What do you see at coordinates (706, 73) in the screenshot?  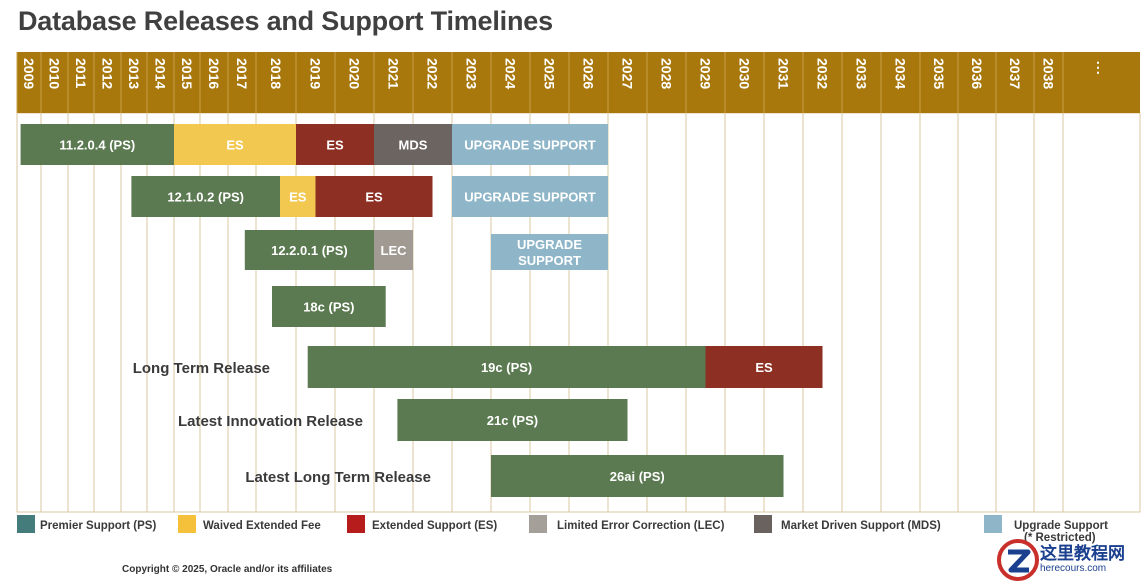 I see `year-label: 2029` at bounding box center [706, 73].